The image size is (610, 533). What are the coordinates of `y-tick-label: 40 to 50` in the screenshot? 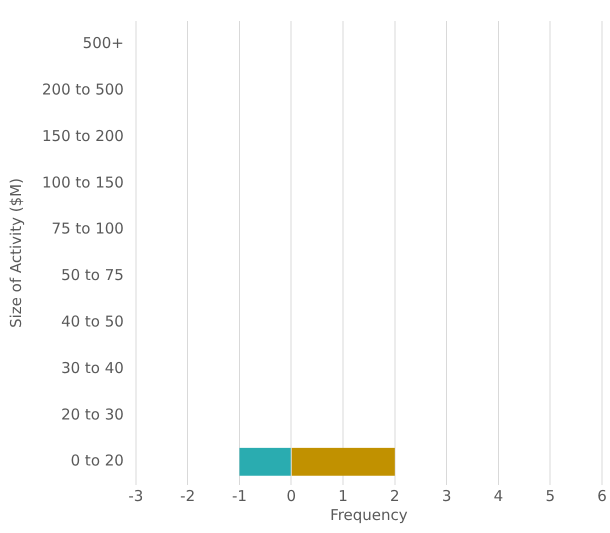 It's located at (92, 321).